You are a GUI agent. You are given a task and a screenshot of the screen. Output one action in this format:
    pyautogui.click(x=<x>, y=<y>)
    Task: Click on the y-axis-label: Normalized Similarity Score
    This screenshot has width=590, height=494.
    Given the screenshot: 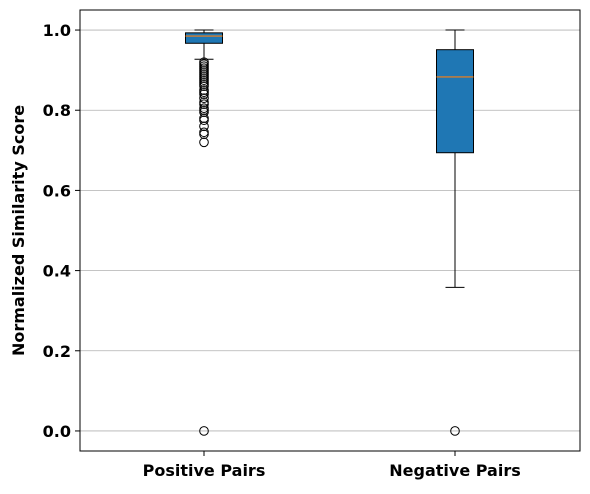 What is the action you would take?
    pyautogui.click(x=18, y=230)
    